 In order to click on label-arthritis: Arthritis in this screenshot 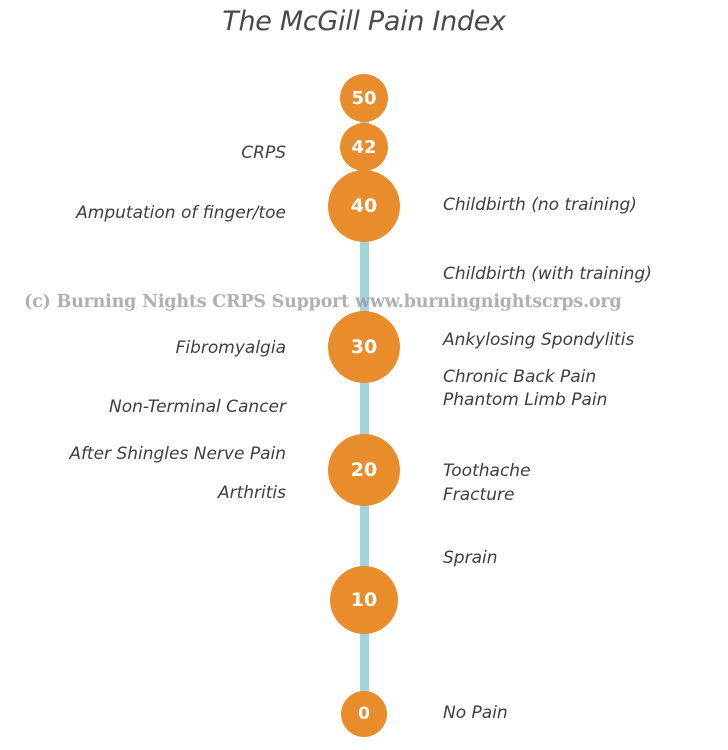, I will do `click(251, 493)`.